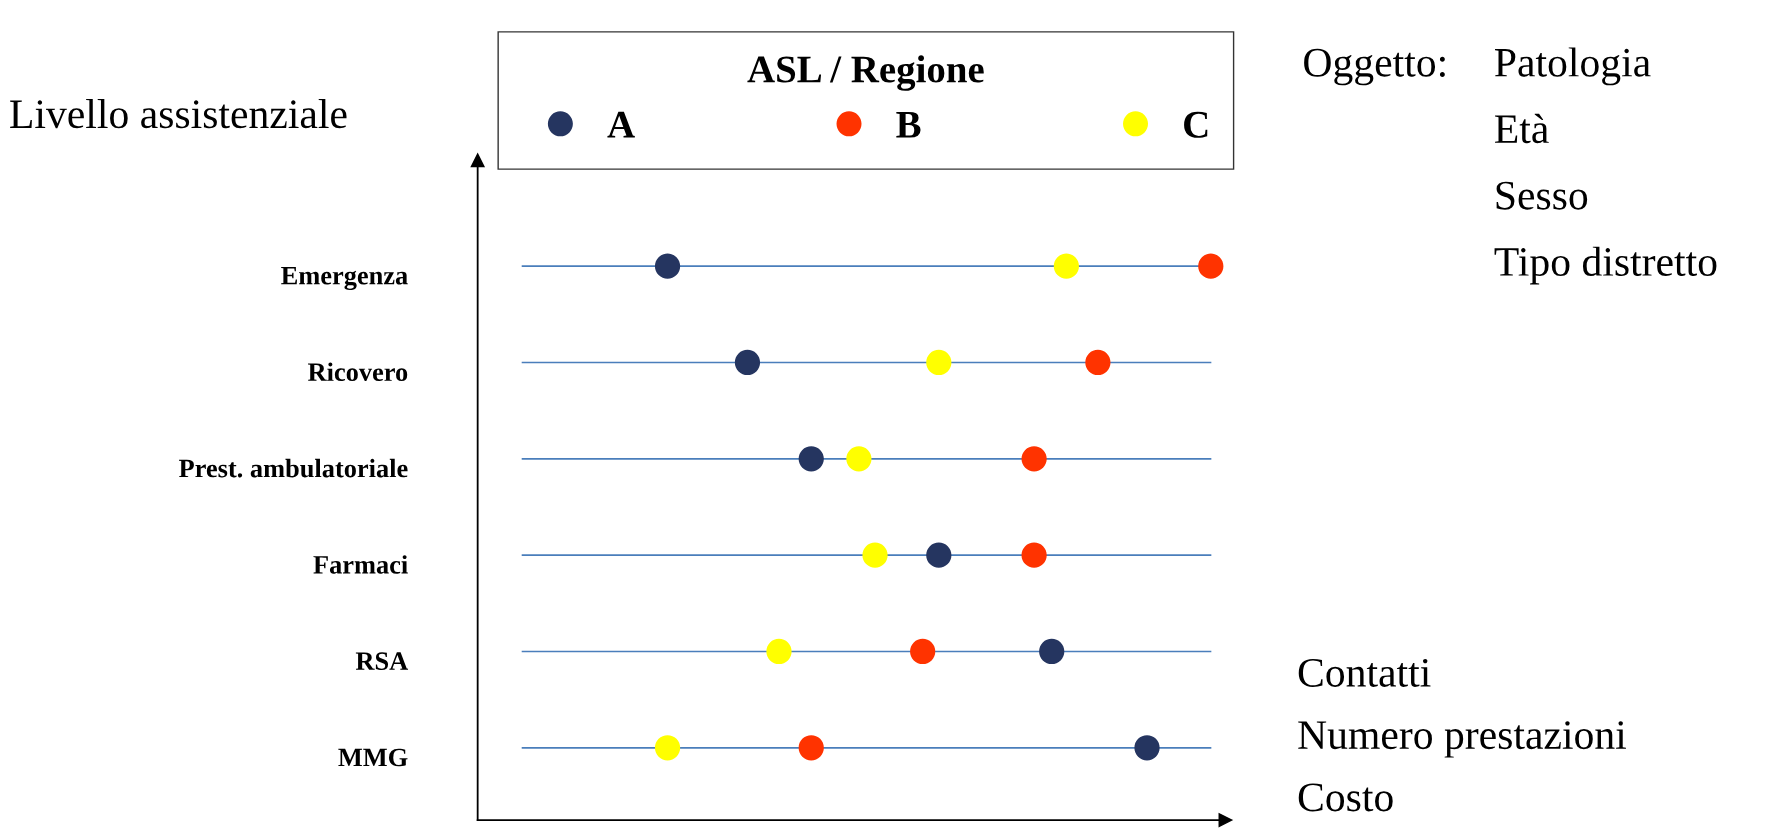 The width and height of the screenshot is (1789, 830). What do you see at coordinates (293, 468) in the screenshot?
I see `y-tick-label: Prest. ambulatoriale` at bounding box center [293, 468].